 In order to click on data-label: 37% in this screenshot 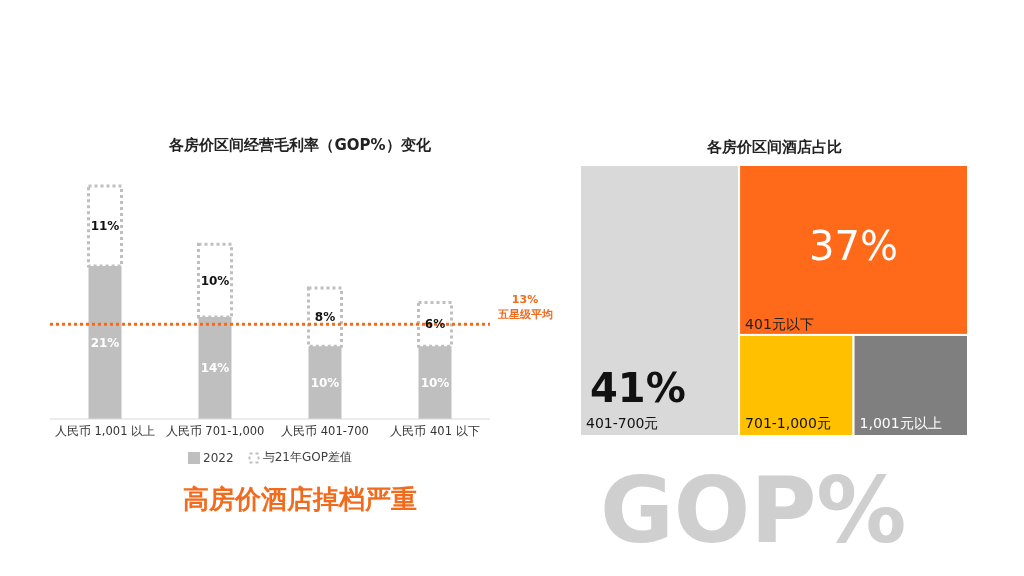, I will do `click(853, 245)`.